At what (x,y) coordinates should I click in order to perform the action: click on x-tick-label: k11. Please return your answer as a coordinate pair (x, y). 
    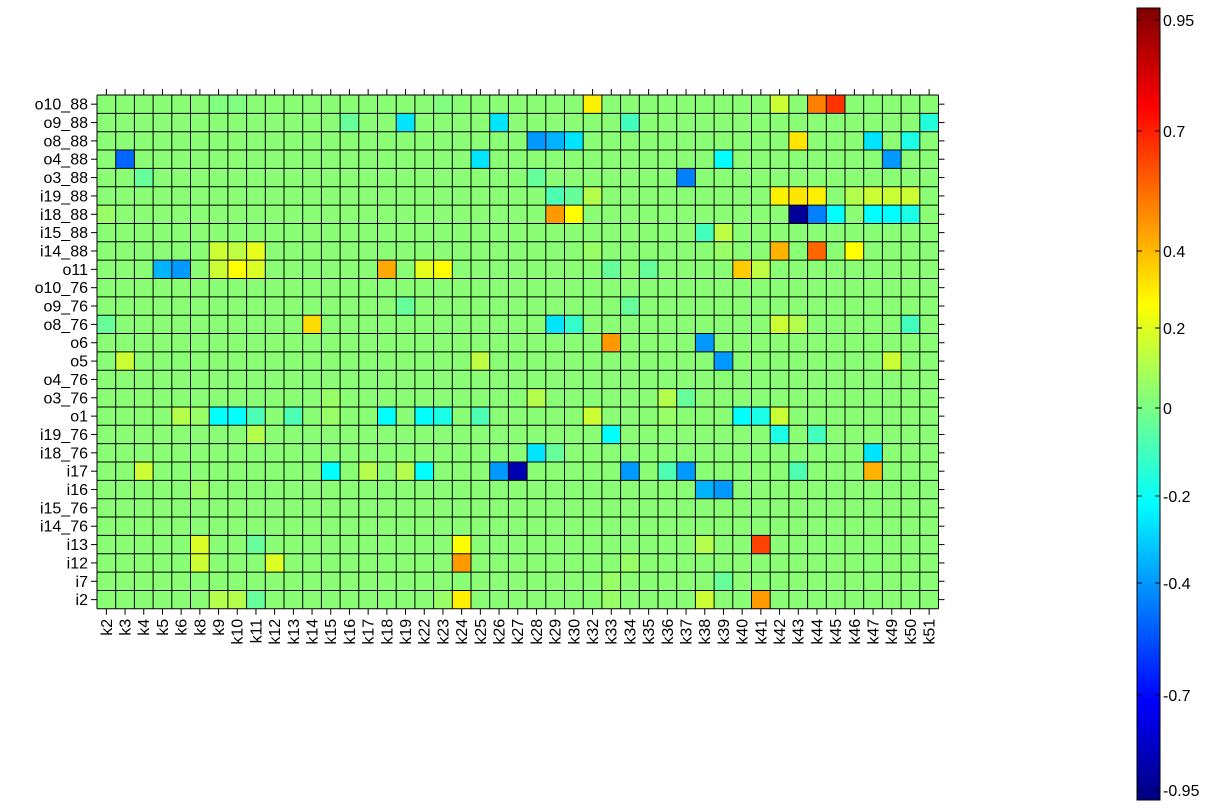
    Looking at the image, I should click on (256, 631).